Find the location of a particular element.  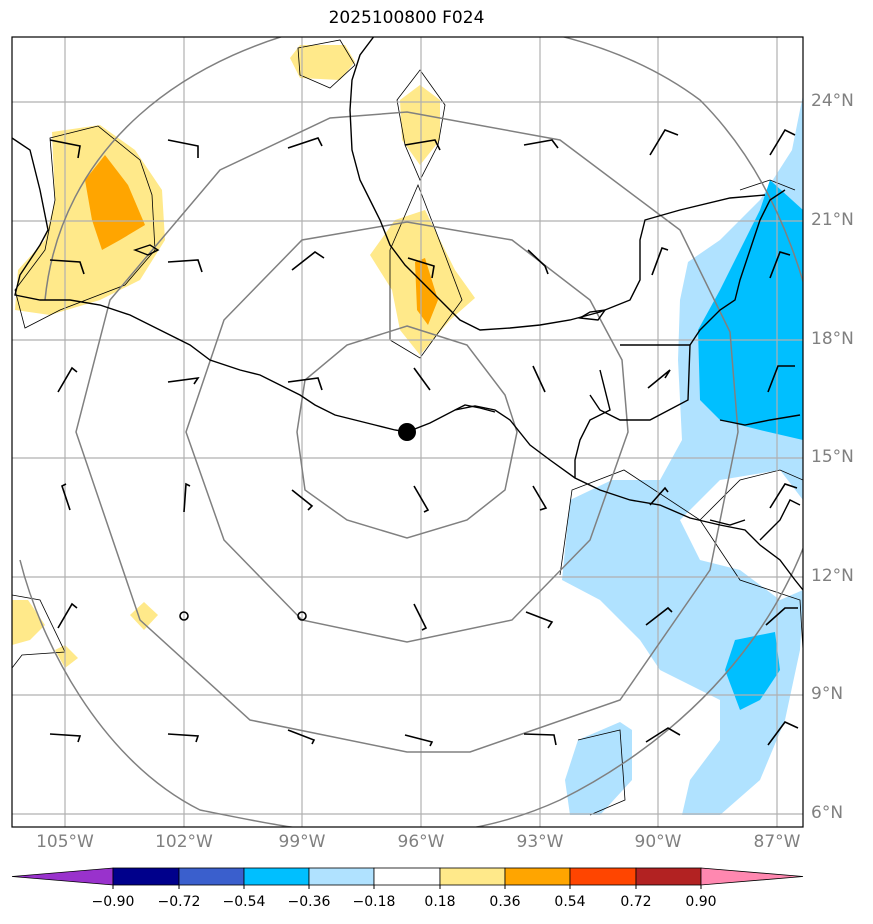

lon-label: 99°W is located at coordinates (302, 842).